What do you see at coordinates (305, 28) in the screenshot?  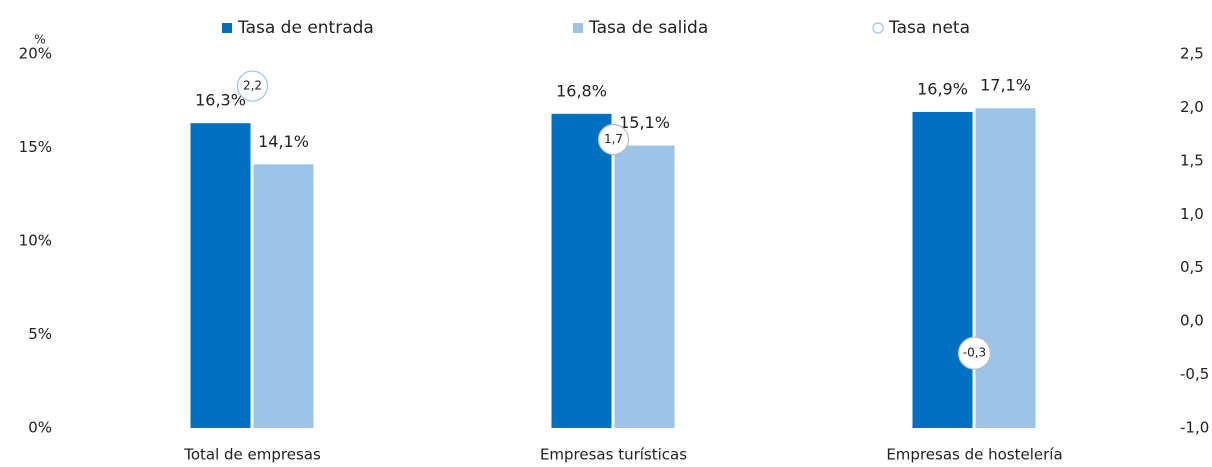 I see `legend-label: Tasa de entrada` at bounding box center [305, 28].